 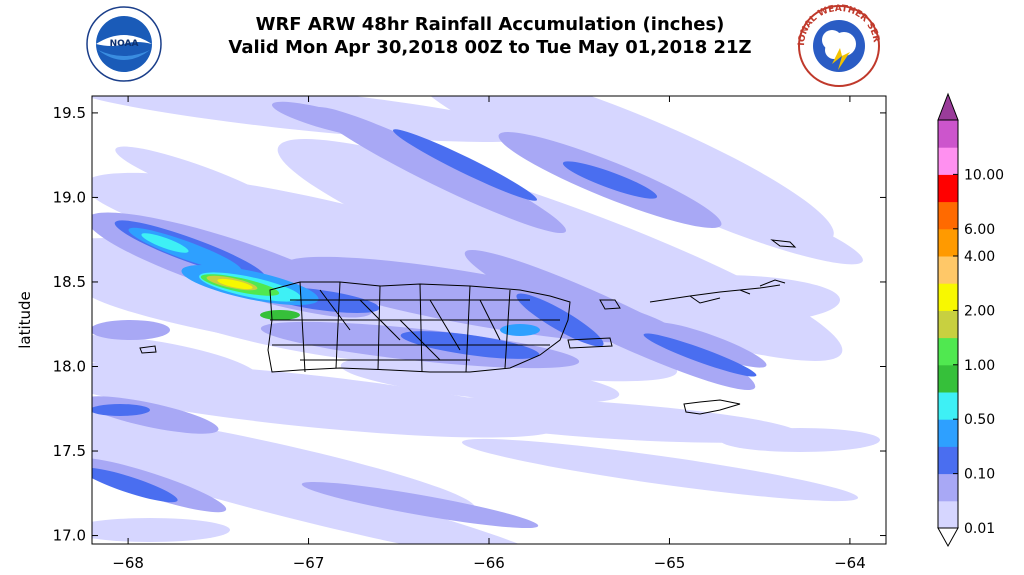 What do you see at coordinates (948, 537) in the screenshot?
I see `colorbar-under-arrow` at bounding box center [948, 537].